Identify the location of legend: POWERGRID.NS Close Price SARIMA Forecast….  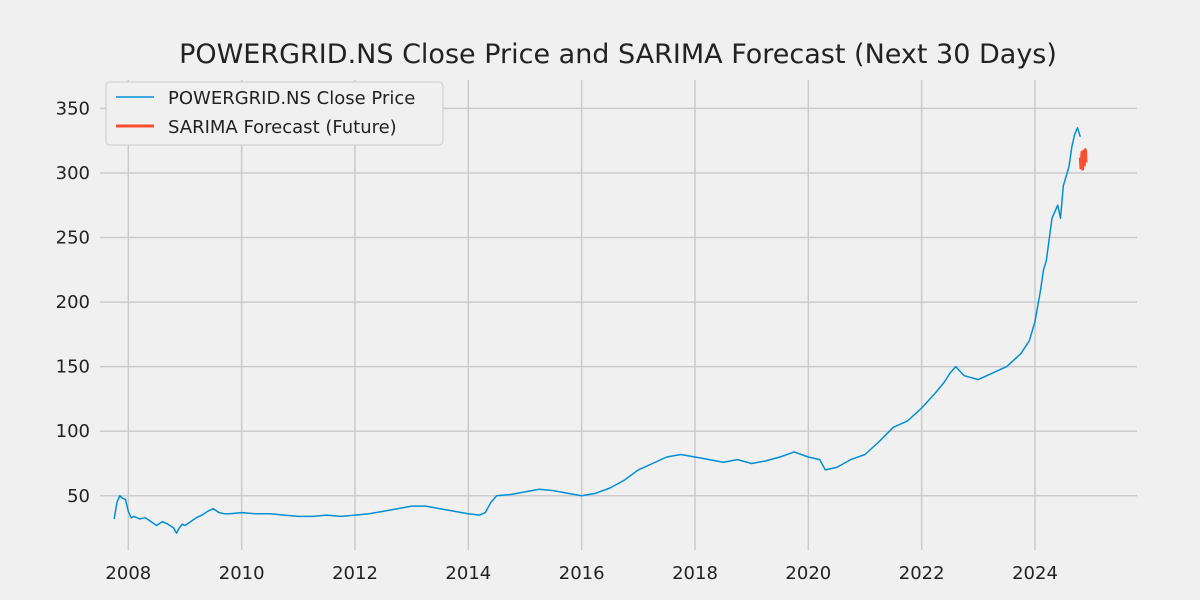
(274, 113).